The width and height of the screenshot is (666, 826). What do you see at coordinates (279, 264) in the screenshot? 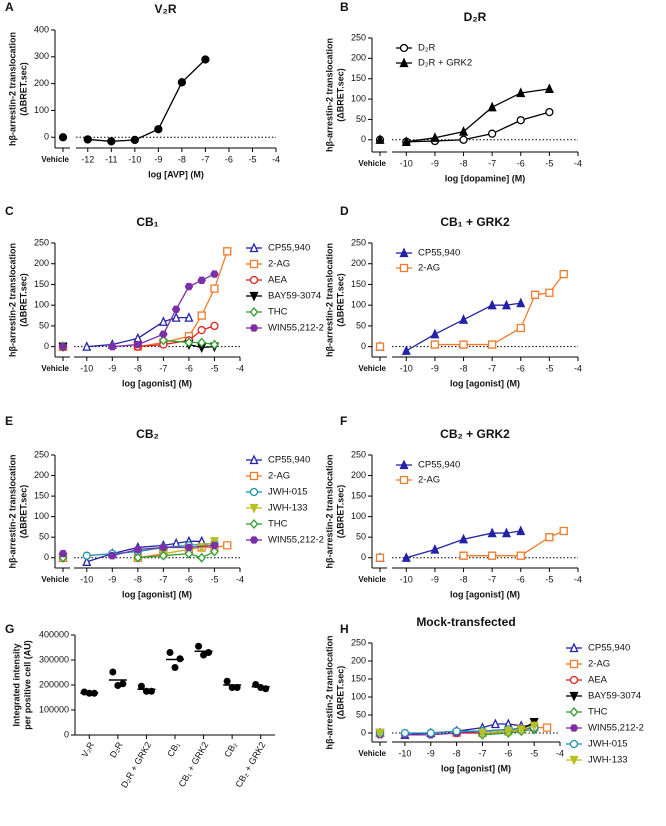
I see `legend-label: 2-AG` at bounding box center [279, 264].